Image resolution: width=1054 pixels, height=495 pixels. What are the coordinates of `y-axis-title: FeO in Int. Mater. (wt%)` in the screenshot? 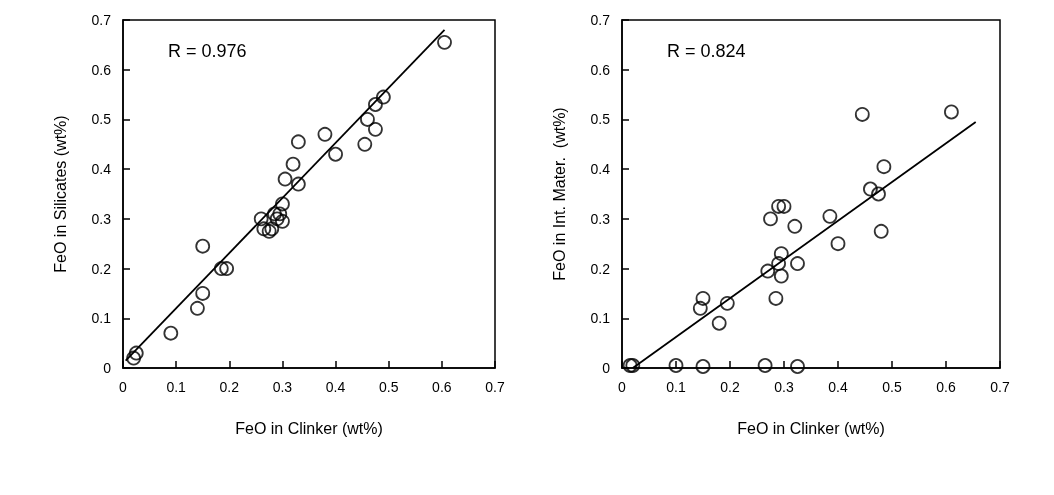 It's located at (559, 194).